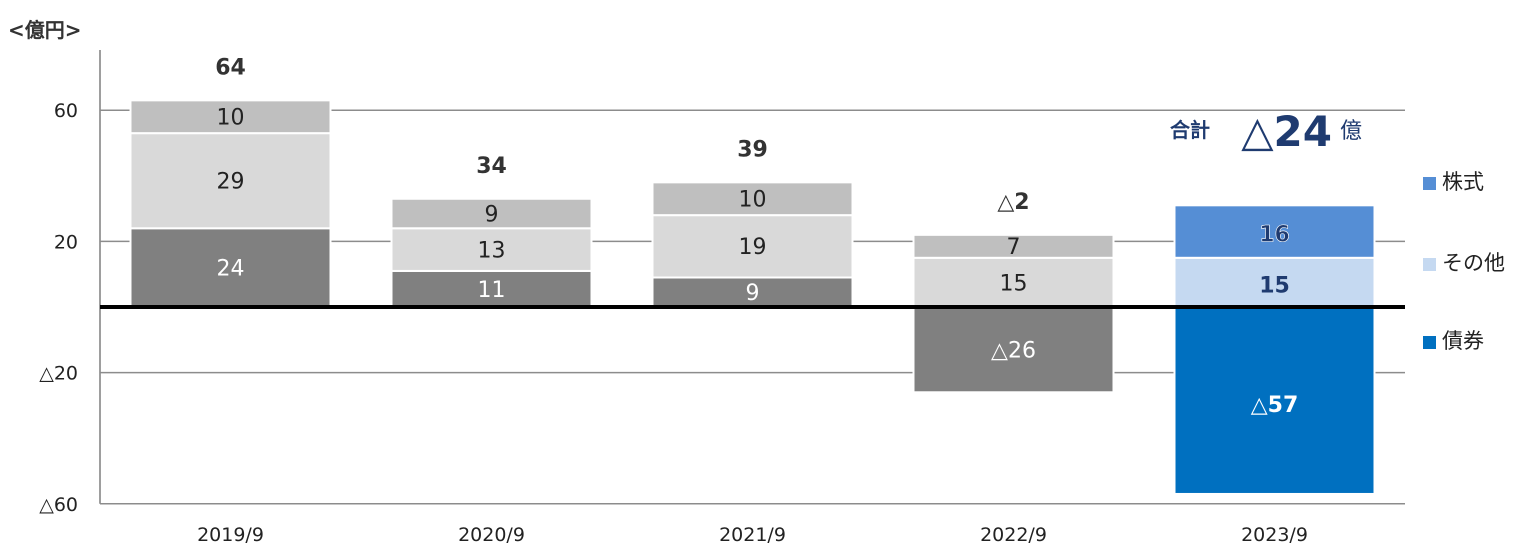 This screenshot has height=551, width=1519. I want to click on y-tick-label: △20, so click(58, 374).